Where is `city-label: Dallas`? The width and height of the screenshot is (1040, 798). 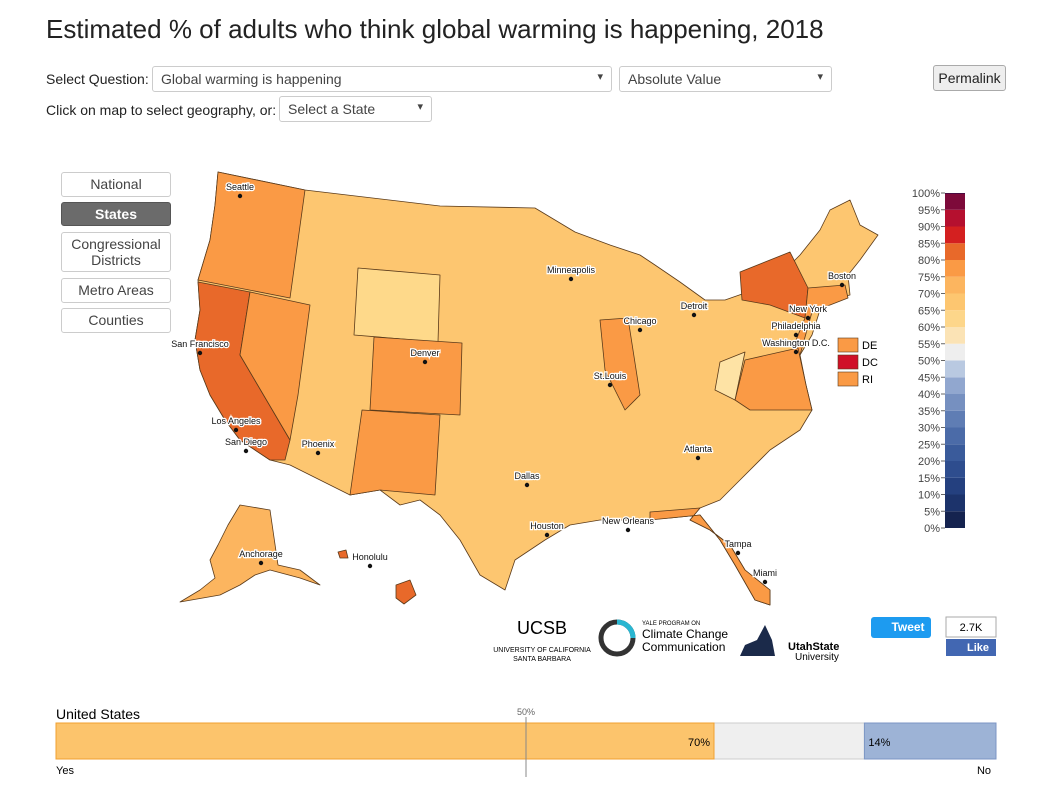
city-label: Dallas is located at coordinates (527, 476).